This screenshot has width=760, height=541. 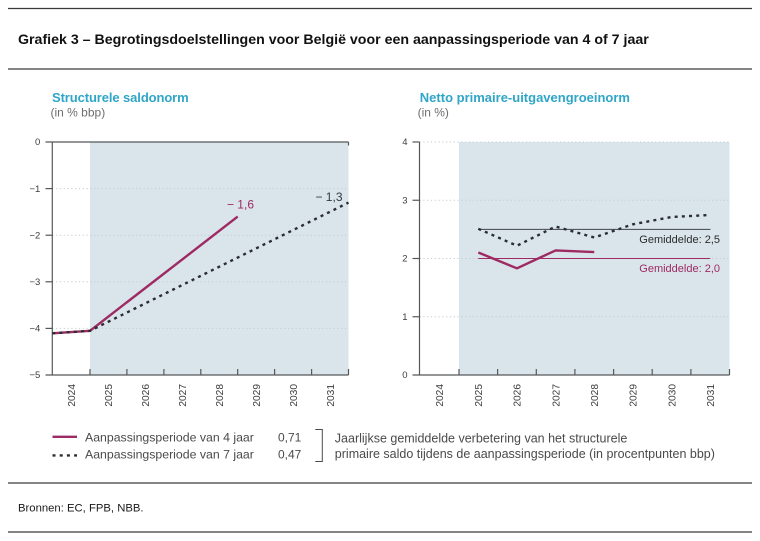 I want to click on svg-text: Aanpassingsperiode van 4 jaar, so click(x=169, y=438).